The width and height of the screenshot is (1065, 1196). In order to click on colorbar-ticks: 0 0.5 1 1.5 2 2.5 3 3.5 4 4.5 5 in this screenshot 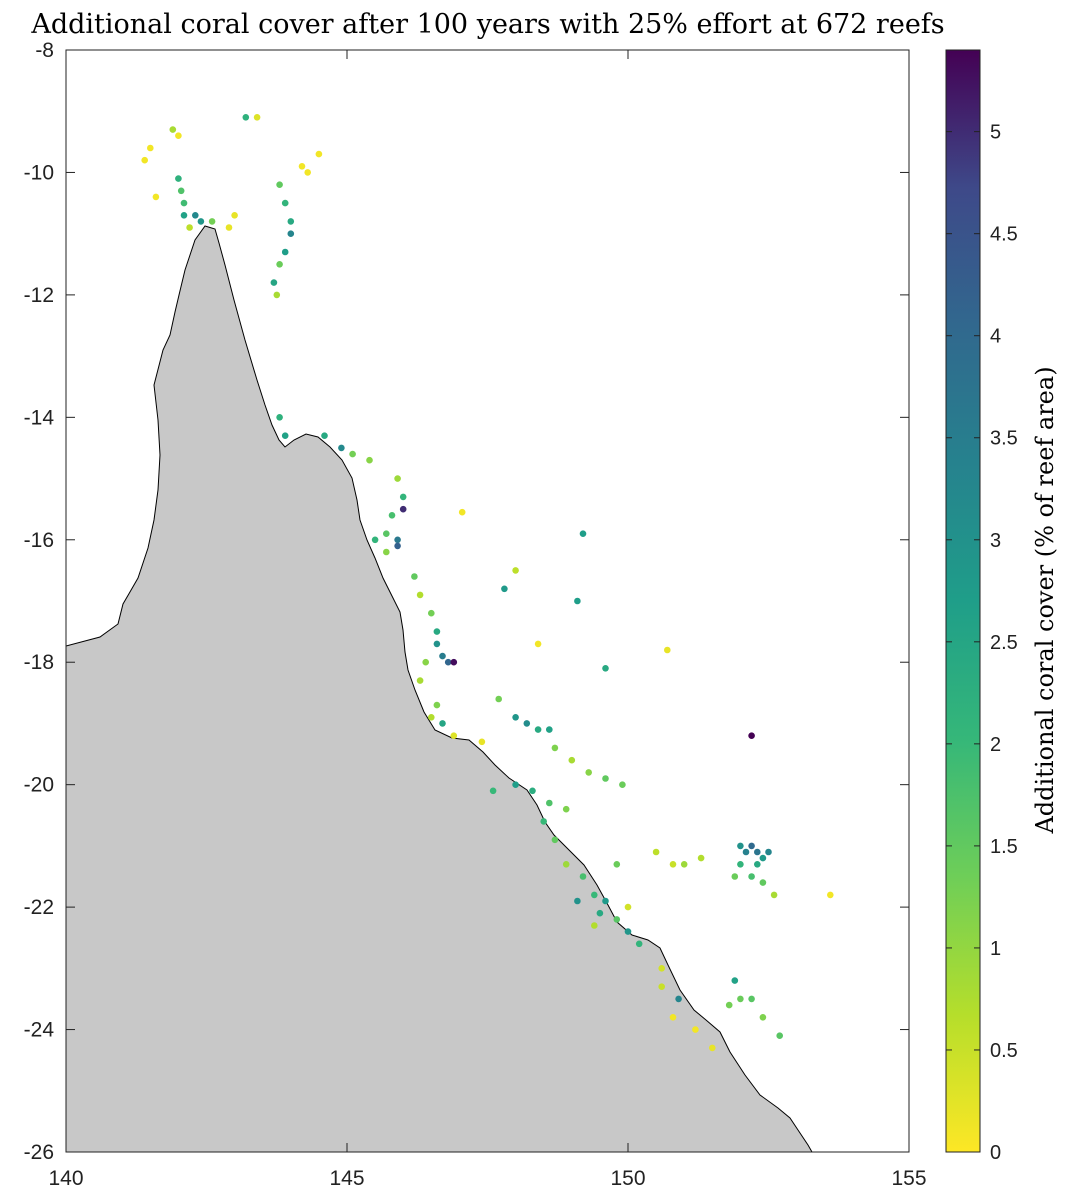, I will do `click(982, 643)`.